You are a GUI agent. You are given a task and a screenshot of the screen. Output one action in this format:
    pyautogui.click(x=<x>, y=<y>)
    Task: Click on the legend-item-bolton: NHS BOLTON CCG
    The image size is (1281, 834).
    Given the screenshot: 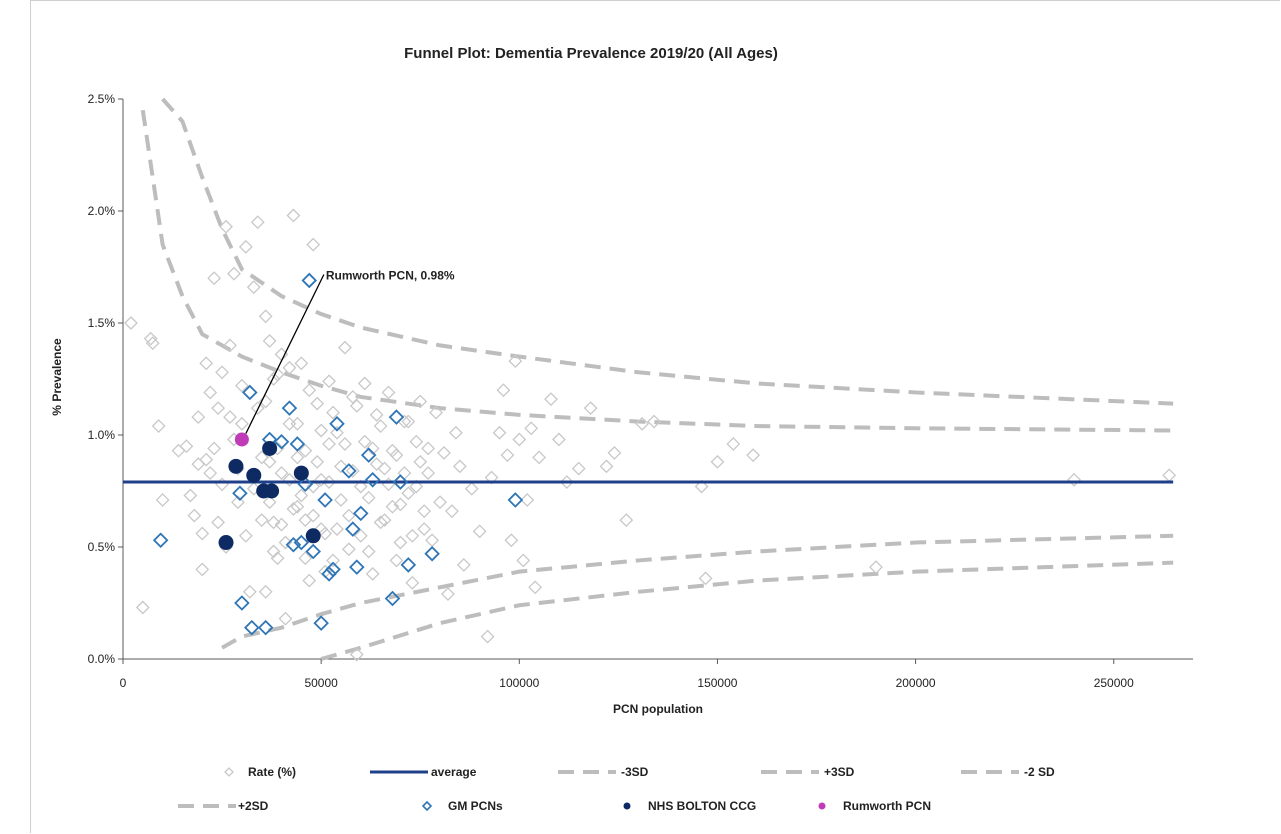 What is the action you would take?
    pyautogui.click(x=689, y=806)
    